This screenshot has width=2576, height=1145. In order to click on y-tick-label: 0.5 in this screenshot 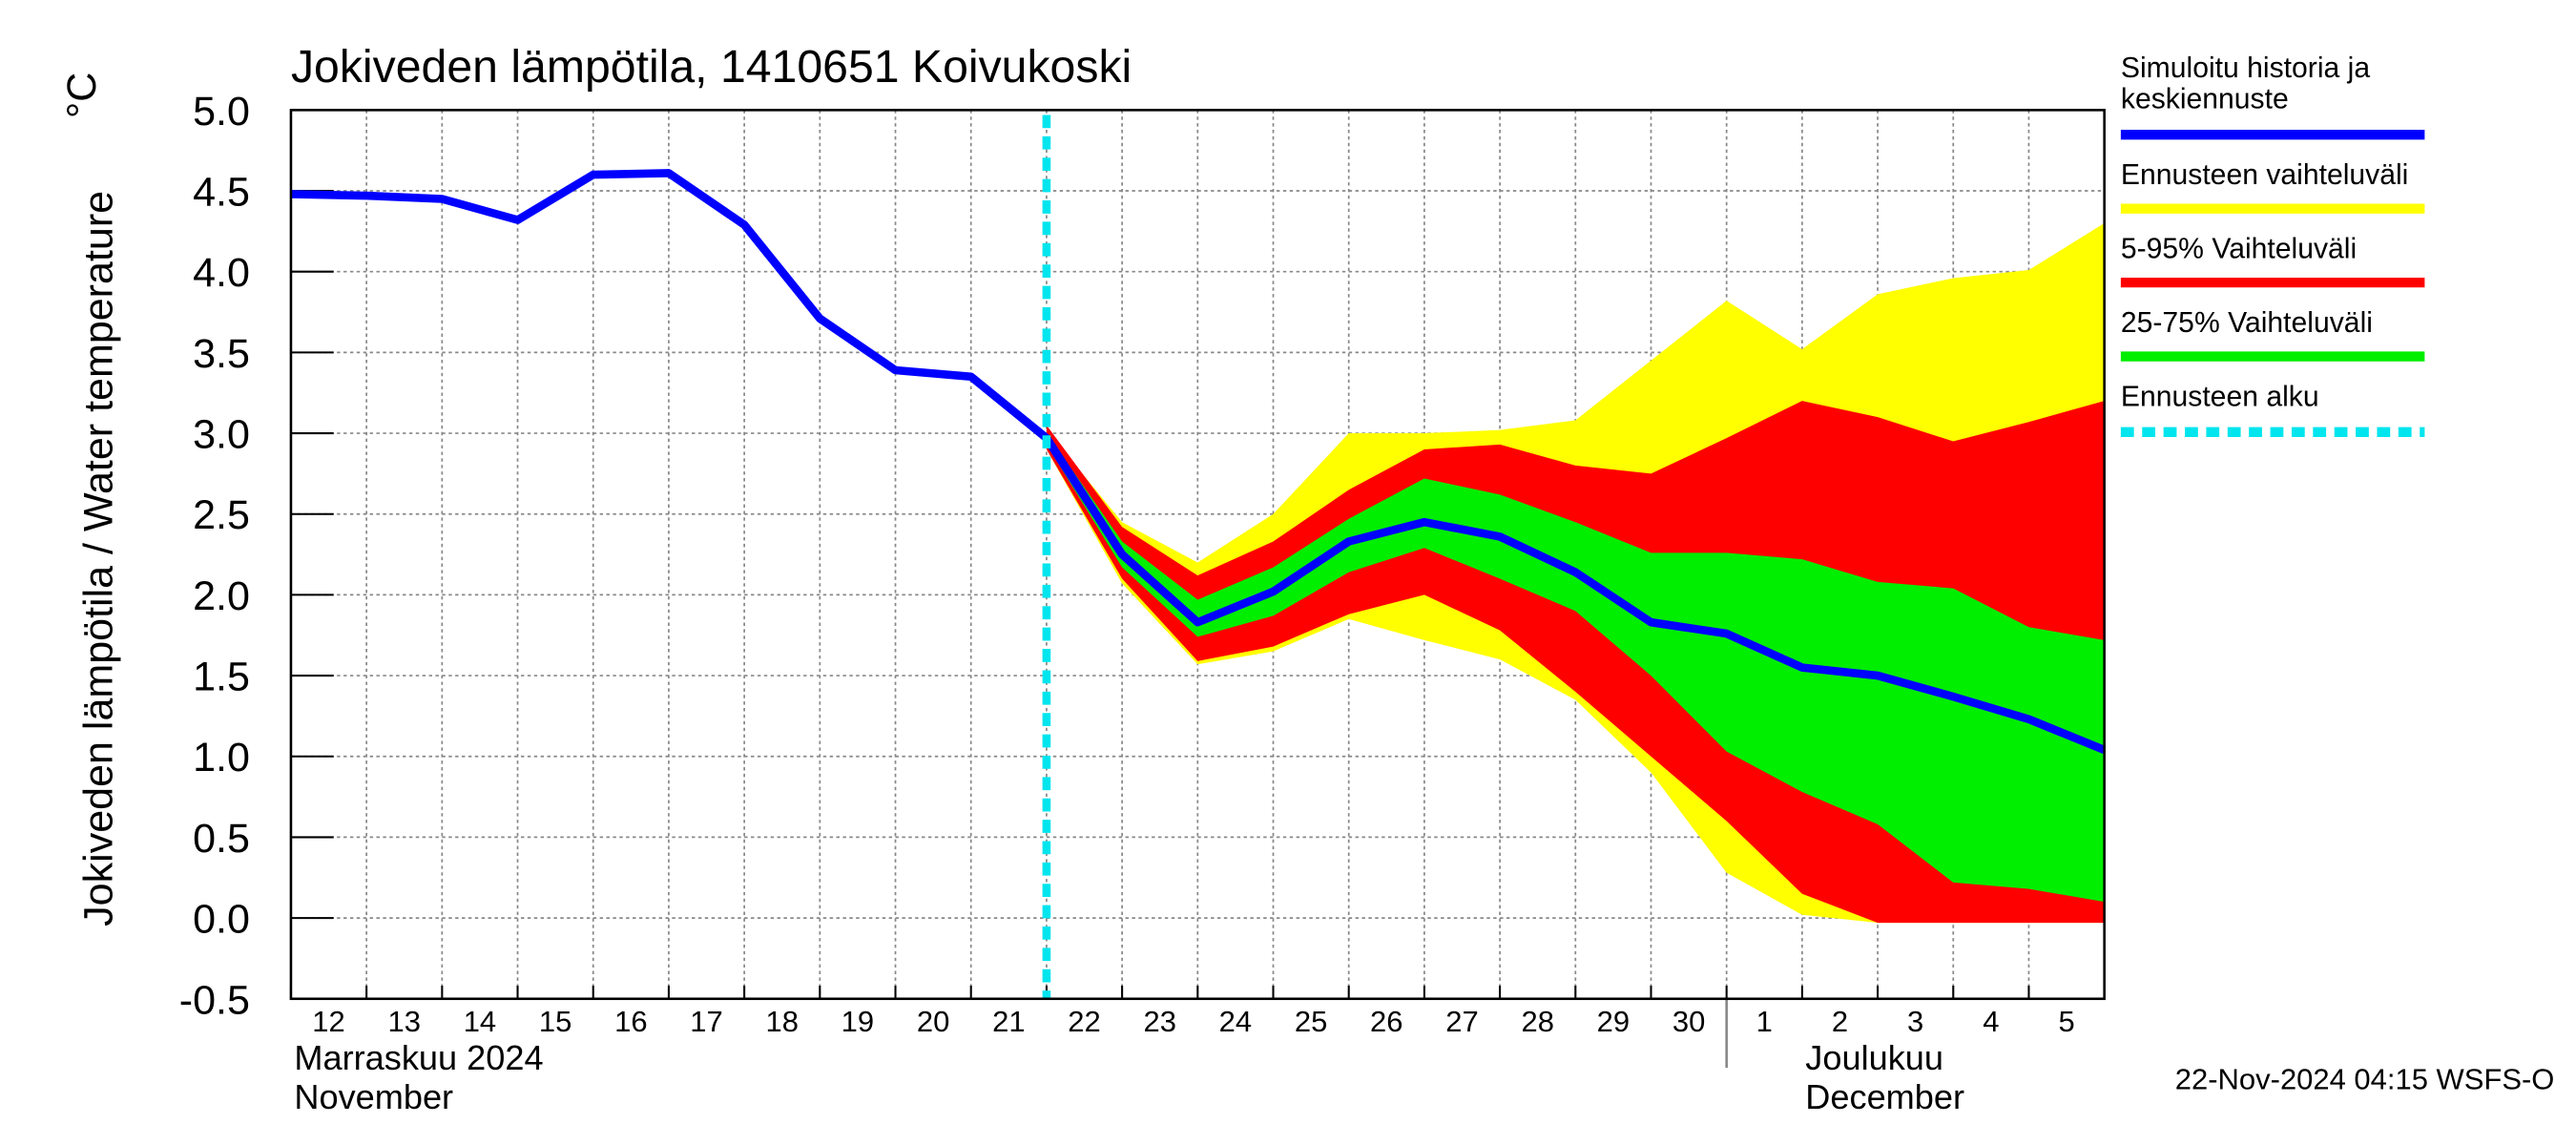, I will do `click(221, 839)`.